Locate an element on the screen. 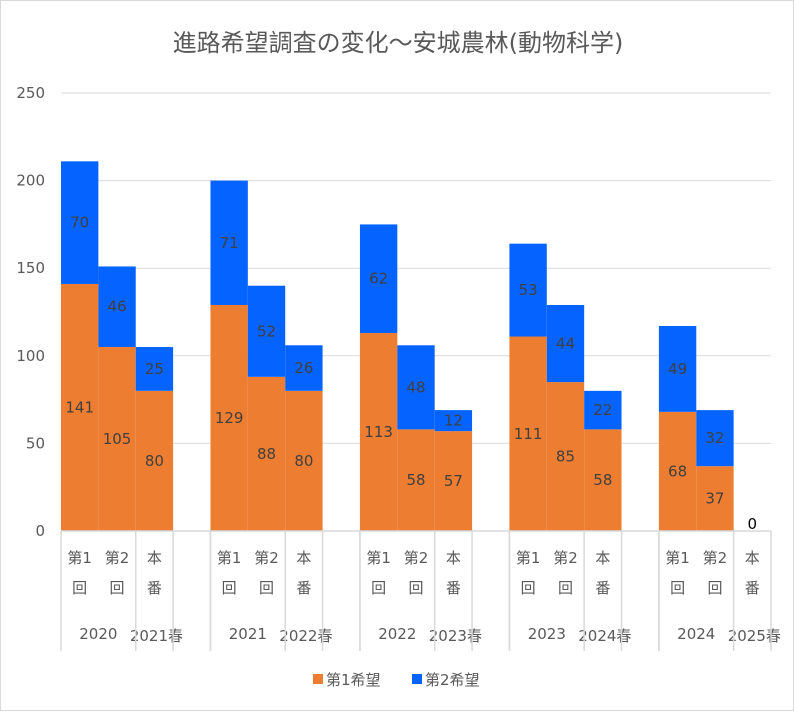  data-label: 70 is located at coordinates (79, 223).